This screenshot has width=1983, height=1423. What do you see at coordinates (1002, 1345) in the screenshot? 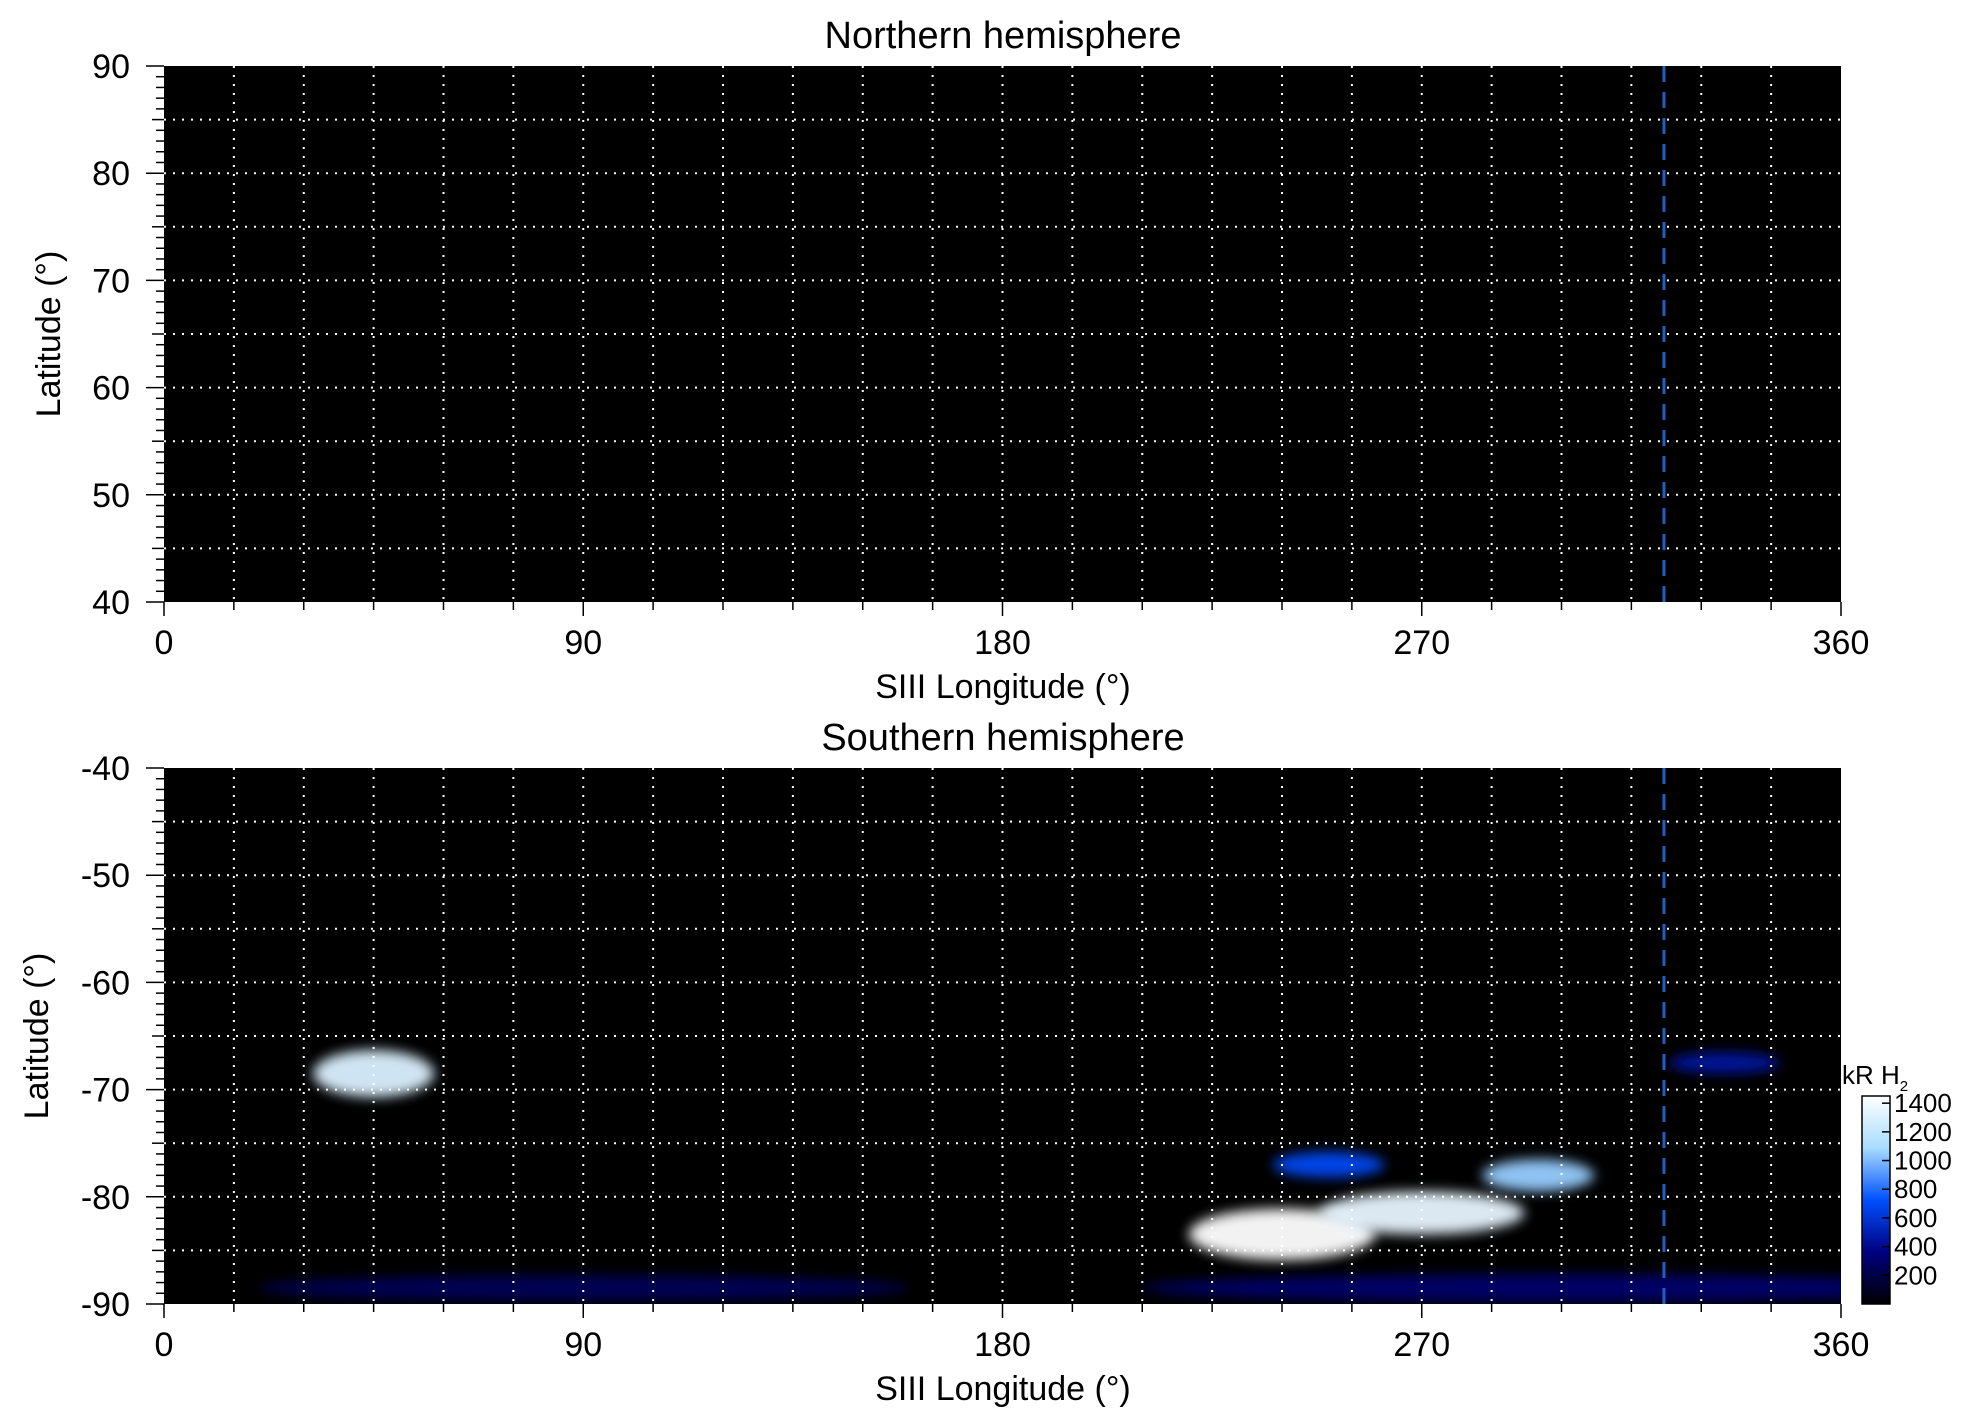
I see `south-x-tick-label: 180` at bounding box center [1002, 1345].